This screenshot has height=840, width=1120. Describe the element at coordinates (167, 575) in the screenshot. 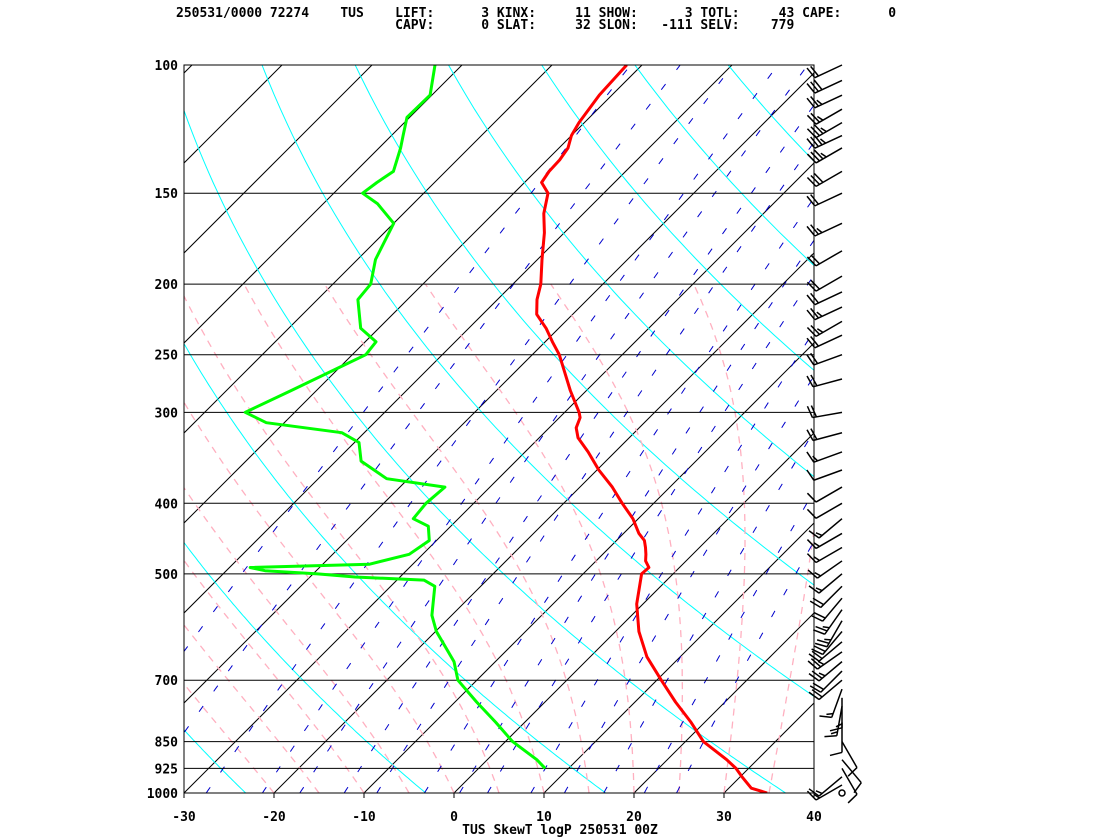

I see `y-tick-label: 500` at that location.